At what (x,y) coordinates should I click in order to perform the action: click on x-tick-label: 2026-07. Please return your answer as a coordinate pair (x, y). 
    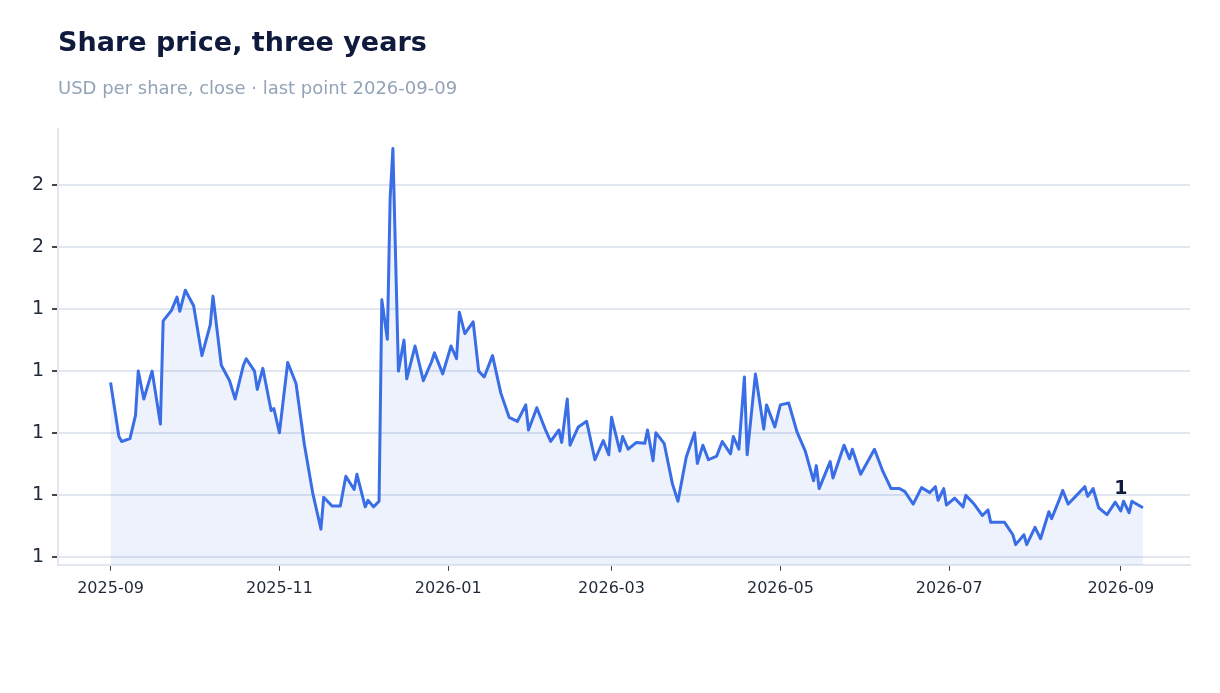
    Looking at the image, I should click on (949, 587).